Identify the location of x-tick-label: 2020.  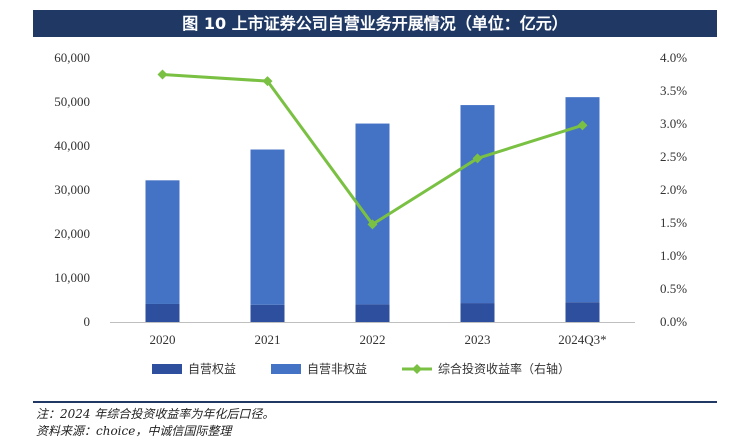
(163, 339).